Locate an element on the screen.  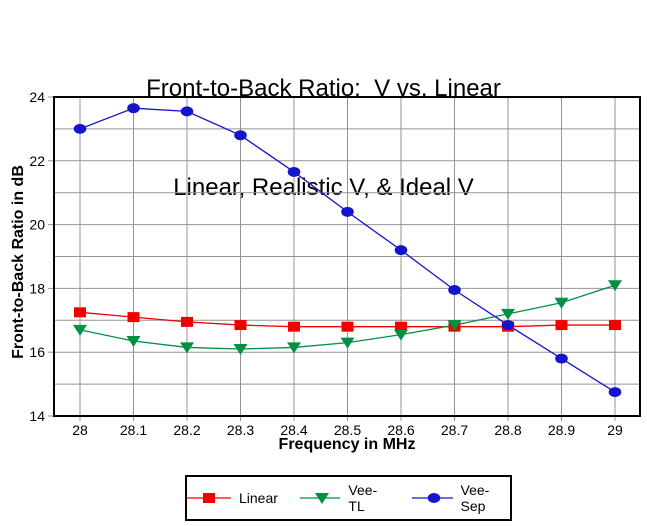
x-tick-label: 28.6 is located at coordinates (400, 430).